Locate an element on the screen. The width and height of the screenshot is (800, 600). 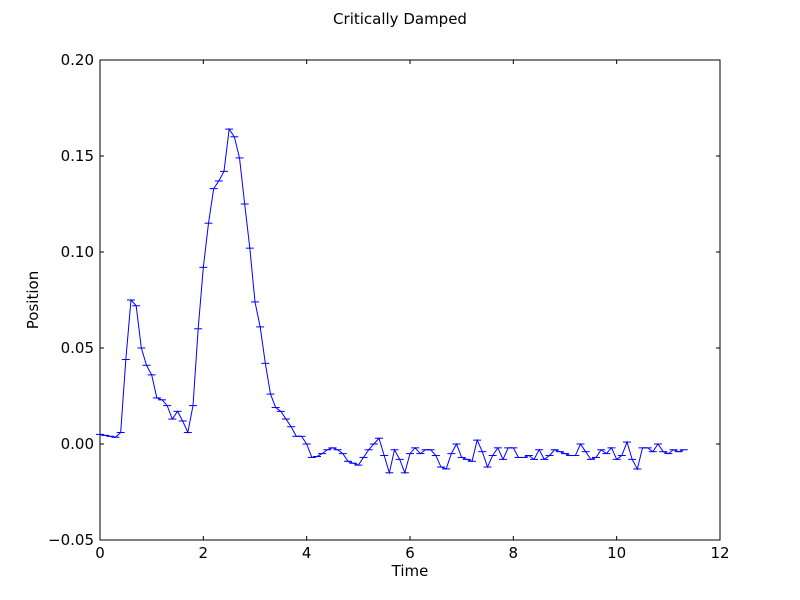
x-tick-label: 2 is located at coordinates (204, 553).